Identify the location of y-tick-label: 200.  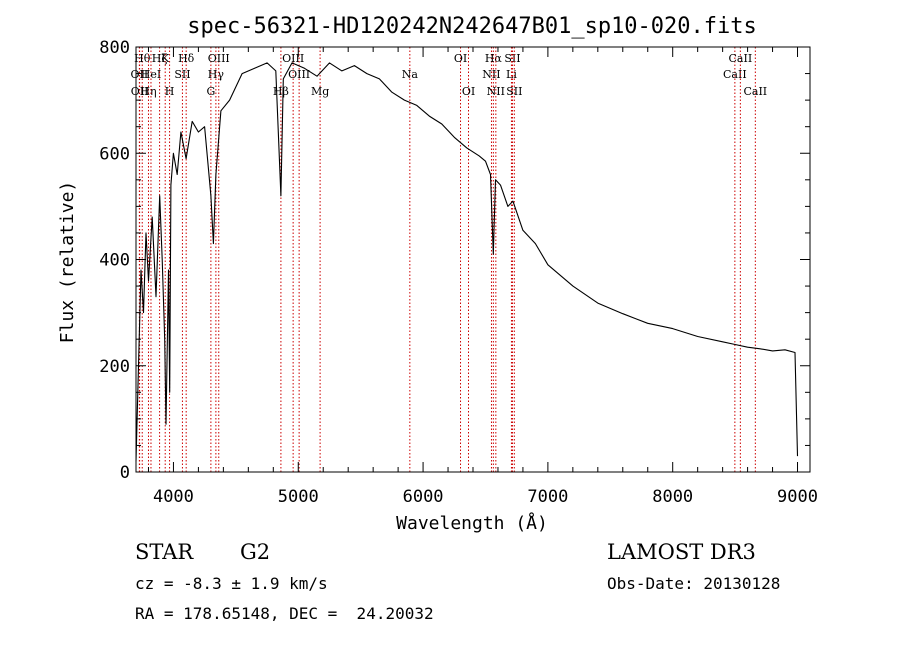
(114, 367).